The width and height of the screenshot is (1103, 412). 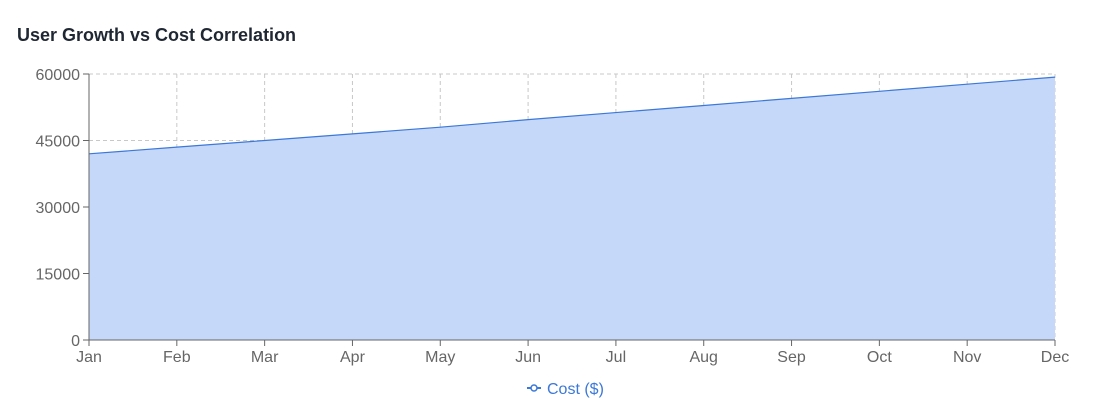 What do you see at coordinates (572, 353) in the screenshot?
I see `x-axis-ticks: Jan Feb Mar Apr May Jun Jul Aug Sep Oct Nov Dec` at bounding box center [572, 353].